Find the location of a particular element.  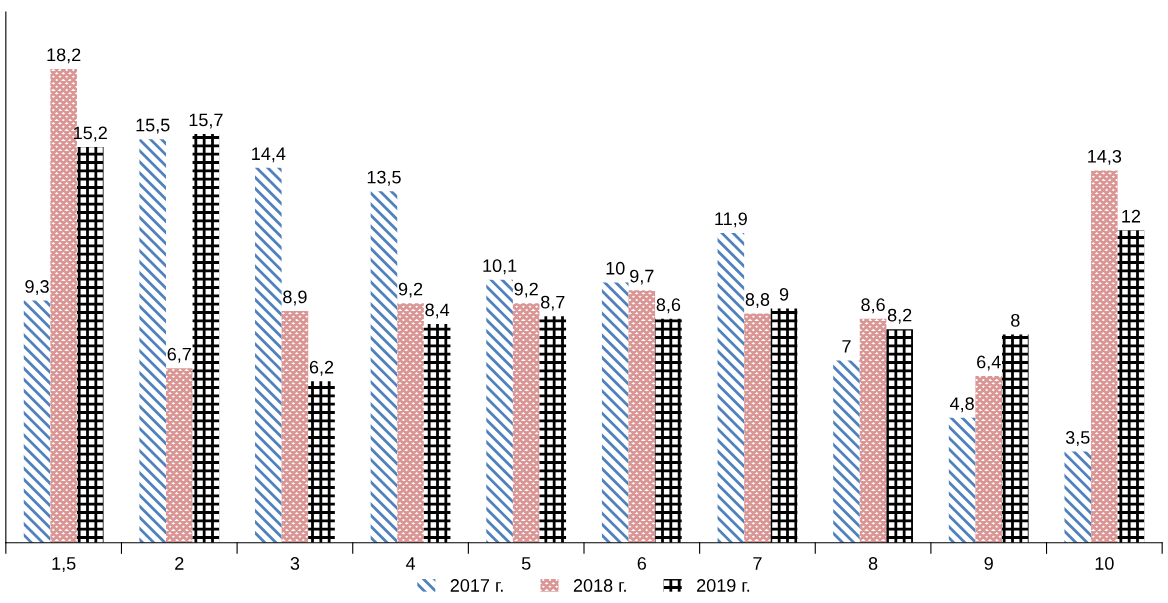

data-label: 6,7 is located at coordinates (179, 355).